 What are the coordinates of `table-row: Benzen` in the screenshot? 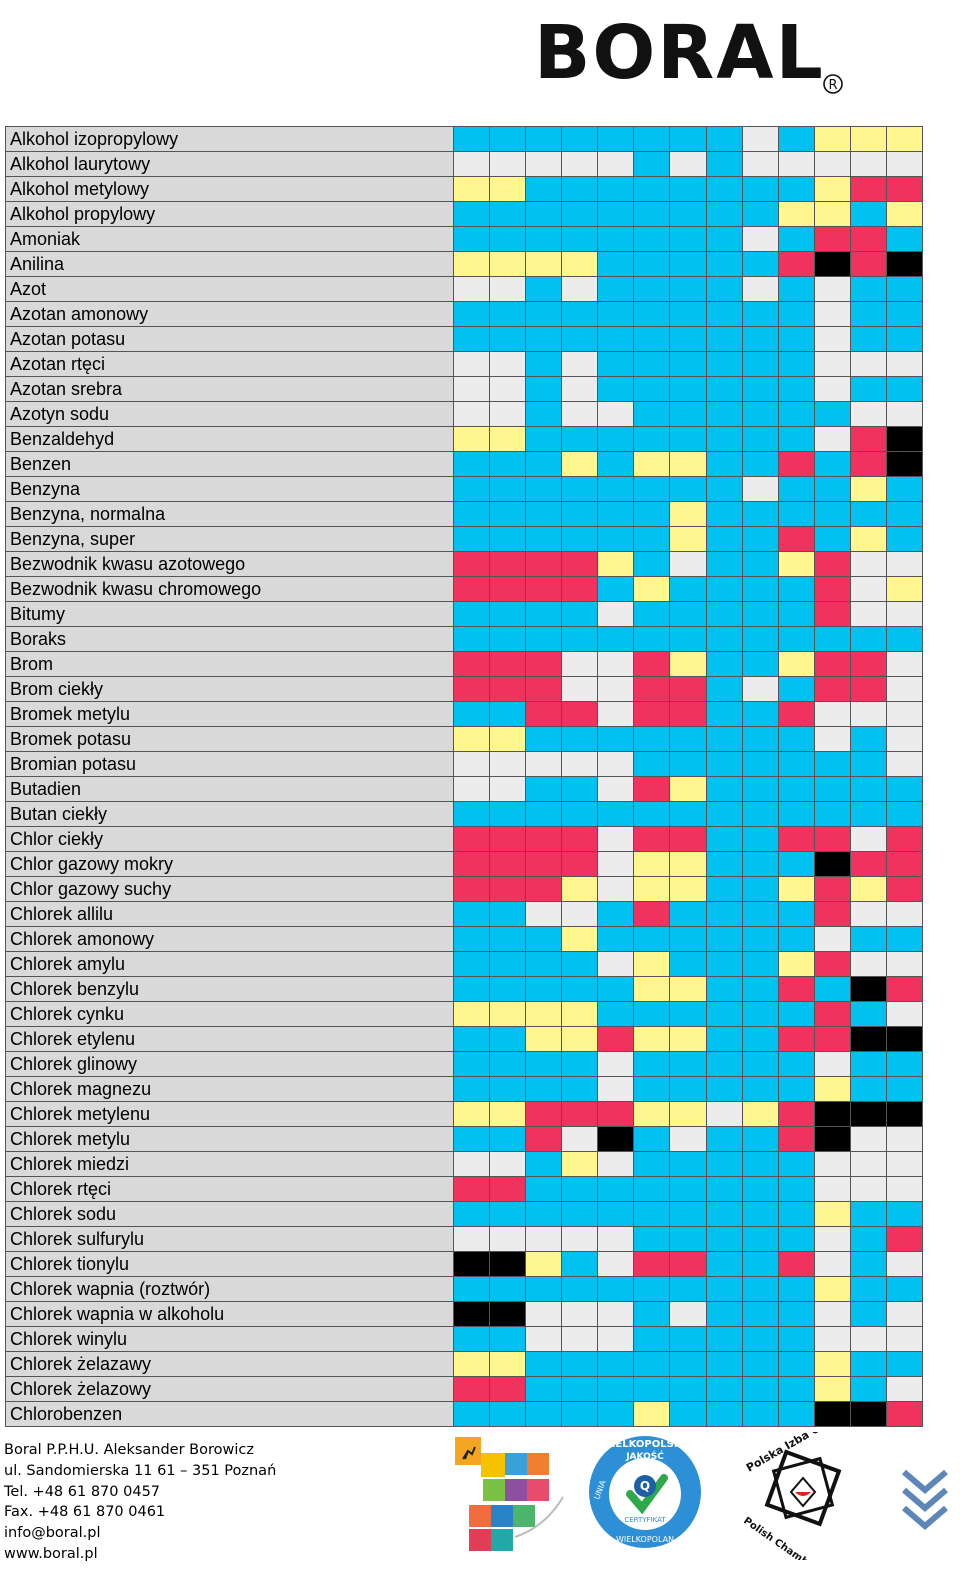 It's located at (464, 464).